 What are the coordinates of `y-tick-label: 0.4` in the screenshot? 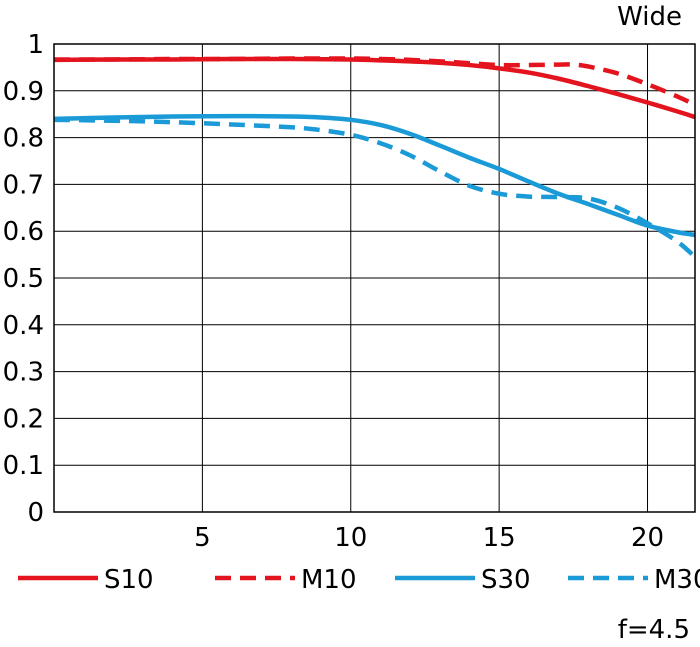 It's located at (23, 326).